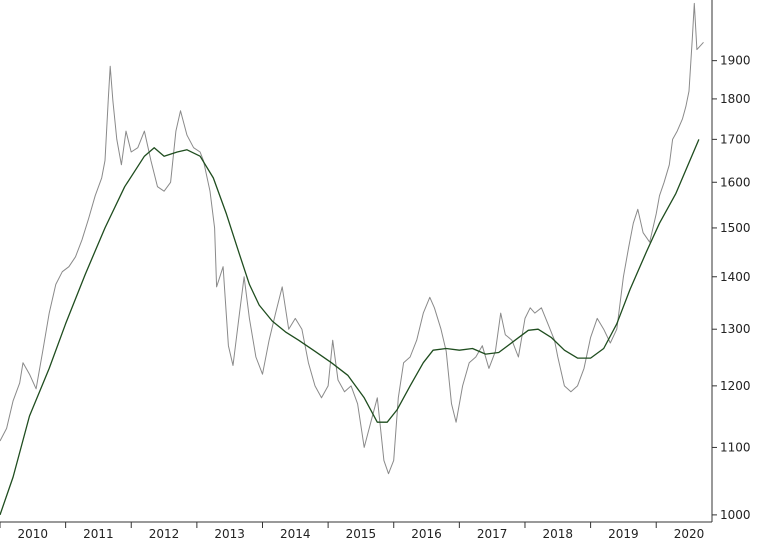 The width and height of the screenshot is (760, 541). What do you see at coordinates (735, 61) in the screenshot?
I see `y-tick-label: 1900` at bounding box center [735, 61].